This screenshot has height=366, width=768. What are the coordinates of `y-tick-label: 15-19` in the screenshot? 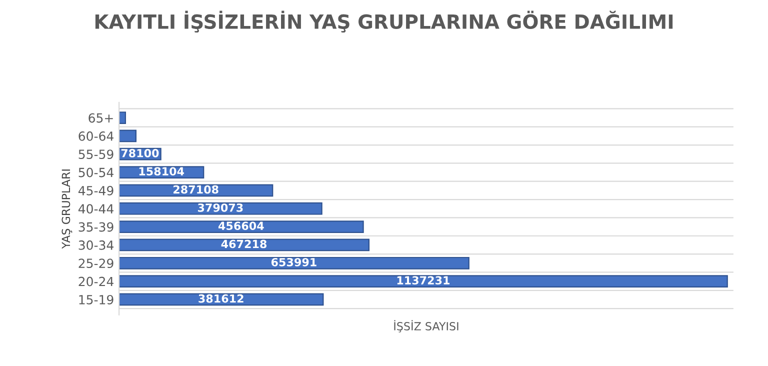 It's located at (96, 299).